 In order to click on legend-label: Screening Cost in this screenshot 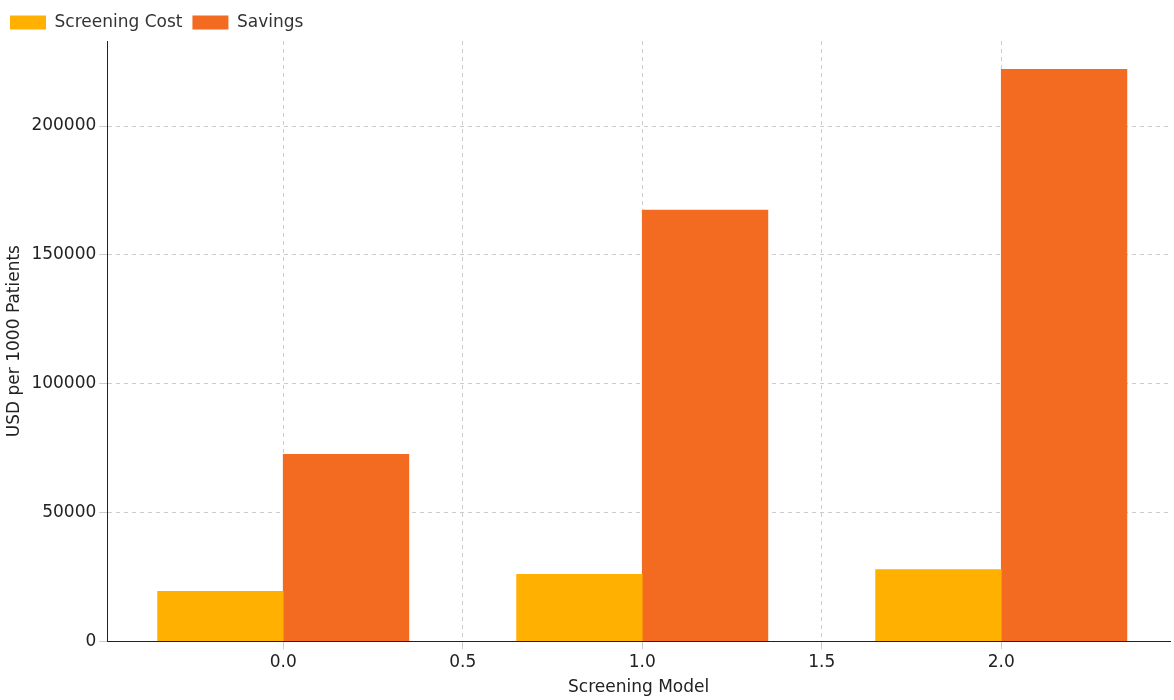, I will do `click(118, 20)`.